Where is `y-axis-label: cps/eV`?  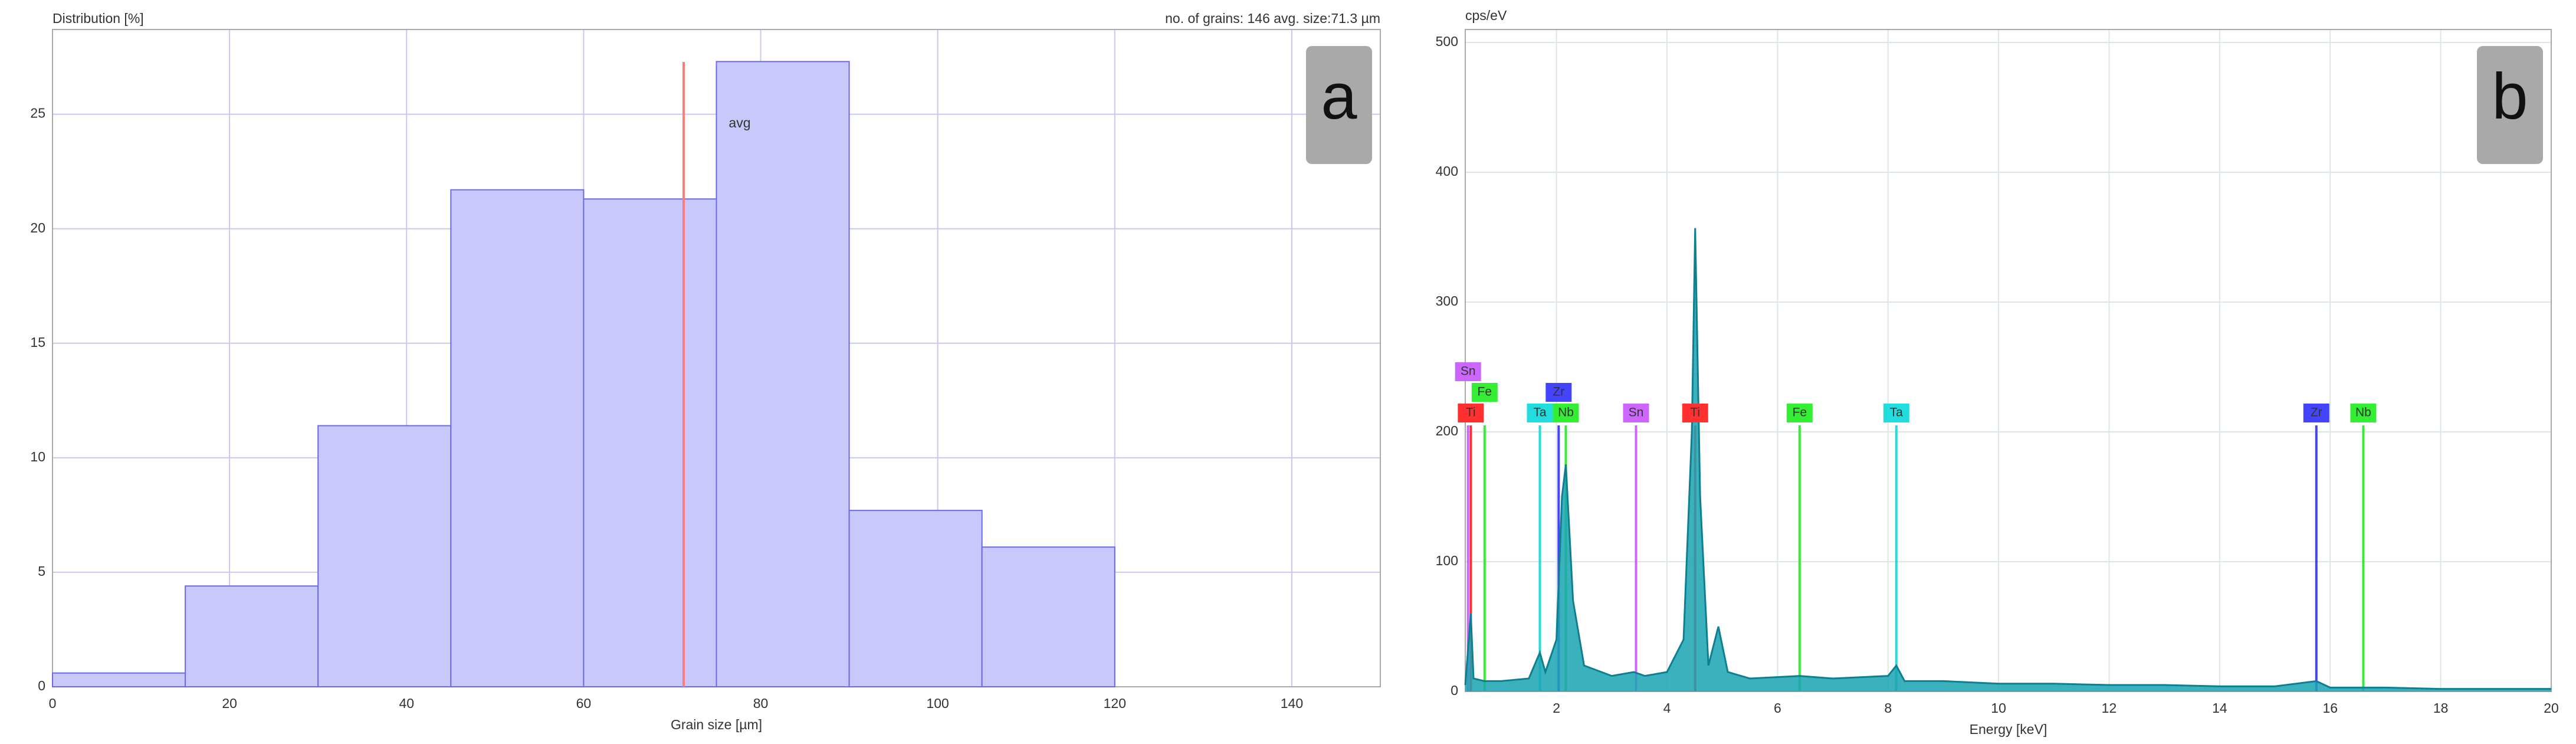 y-axis-label: cps/eV is located at coordinates (1486, 15).